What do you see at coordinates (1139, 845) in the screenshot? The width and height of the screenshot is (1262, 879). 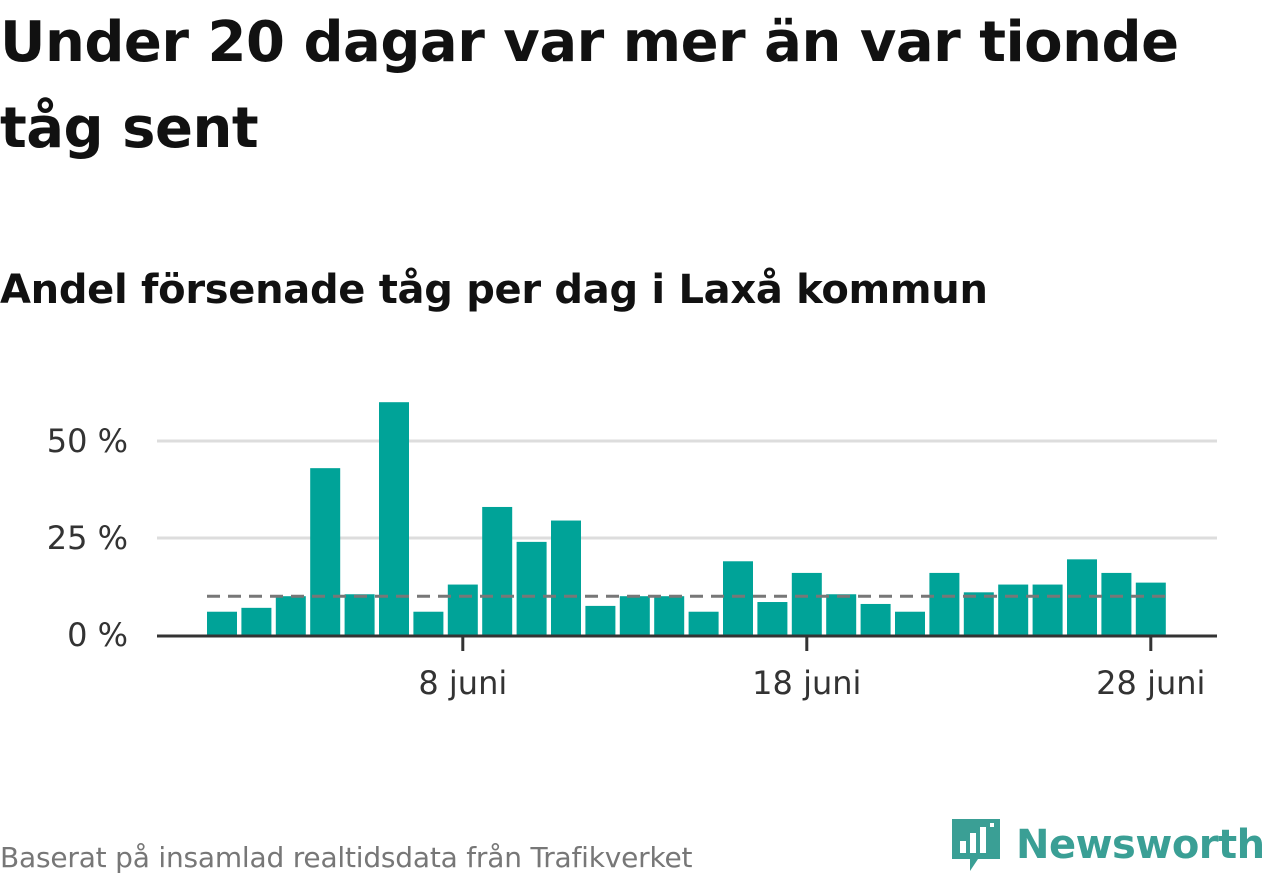 I see `brand-name: Newsworthy` at bounding box center [1139, 845].